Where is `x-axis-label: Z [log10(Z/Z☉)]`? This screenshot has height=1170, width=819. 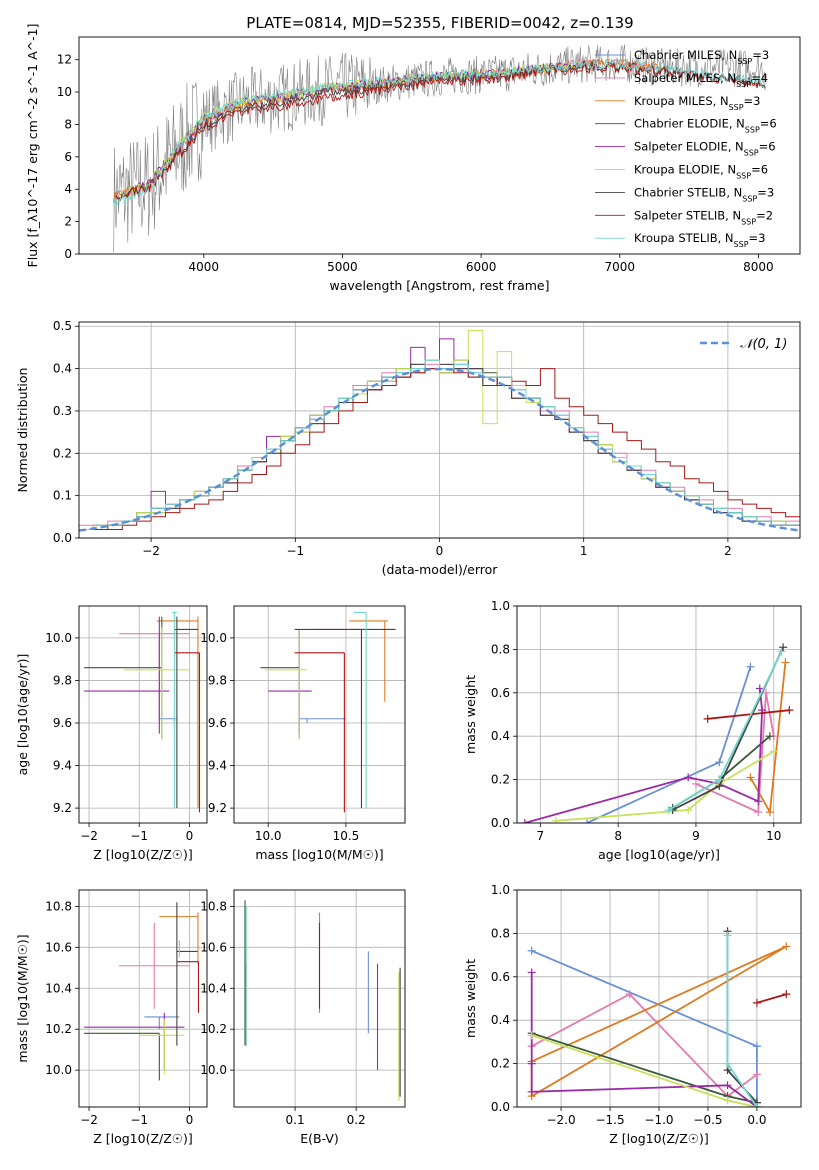
x-axis-label: Z [log10(Z/Z☉)] is located at coordinates (143, 1138).